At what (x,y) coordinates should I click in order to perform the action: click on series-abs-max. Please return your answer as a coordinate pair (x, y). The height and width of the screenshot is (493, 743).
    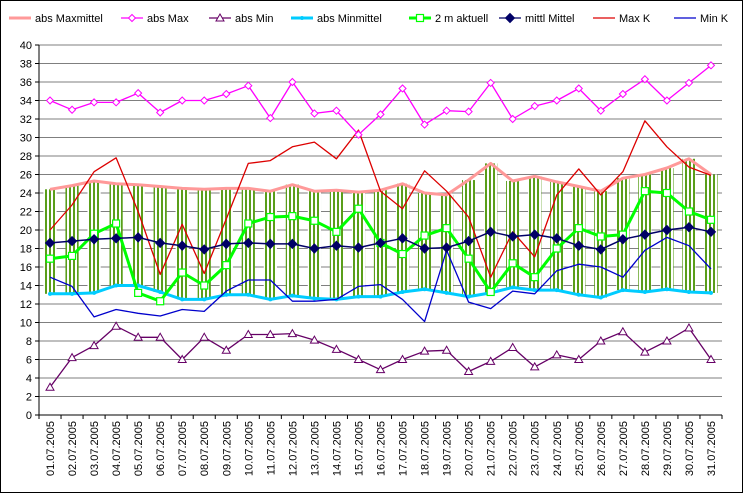
    Looking at the image, I should click on (380, 100).